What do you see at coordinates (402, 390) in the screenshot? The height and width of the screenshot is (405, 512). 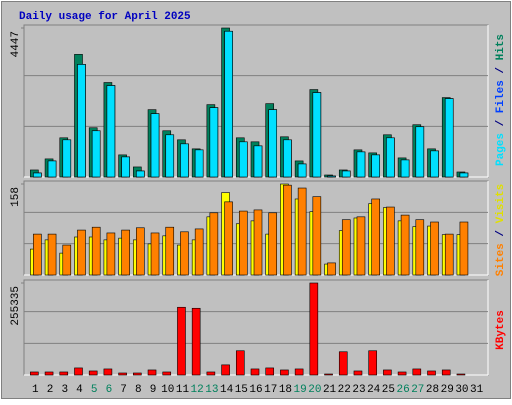 I see `x-tick-label: 26` at bounding box center [402, 390].